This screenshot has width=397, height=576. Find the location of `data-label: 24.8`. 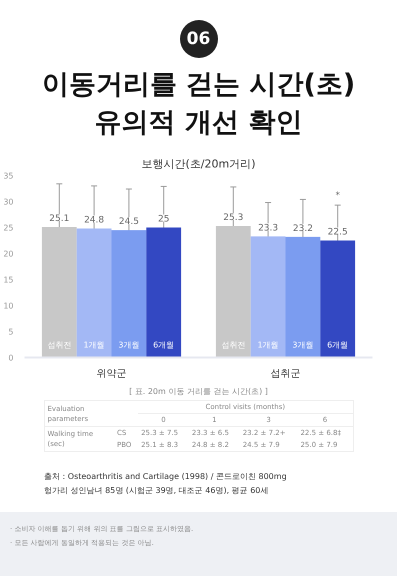

data-label: 24.8 is located at coordinates (94, 221).